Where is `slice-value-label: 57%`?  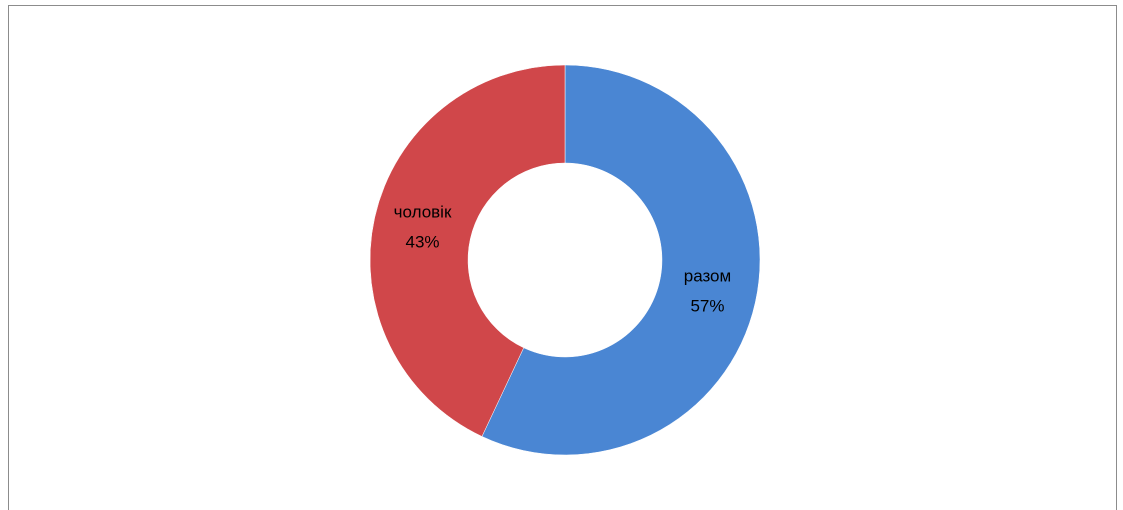 slice-value-label: 57% is located at coordinates (707, 305).